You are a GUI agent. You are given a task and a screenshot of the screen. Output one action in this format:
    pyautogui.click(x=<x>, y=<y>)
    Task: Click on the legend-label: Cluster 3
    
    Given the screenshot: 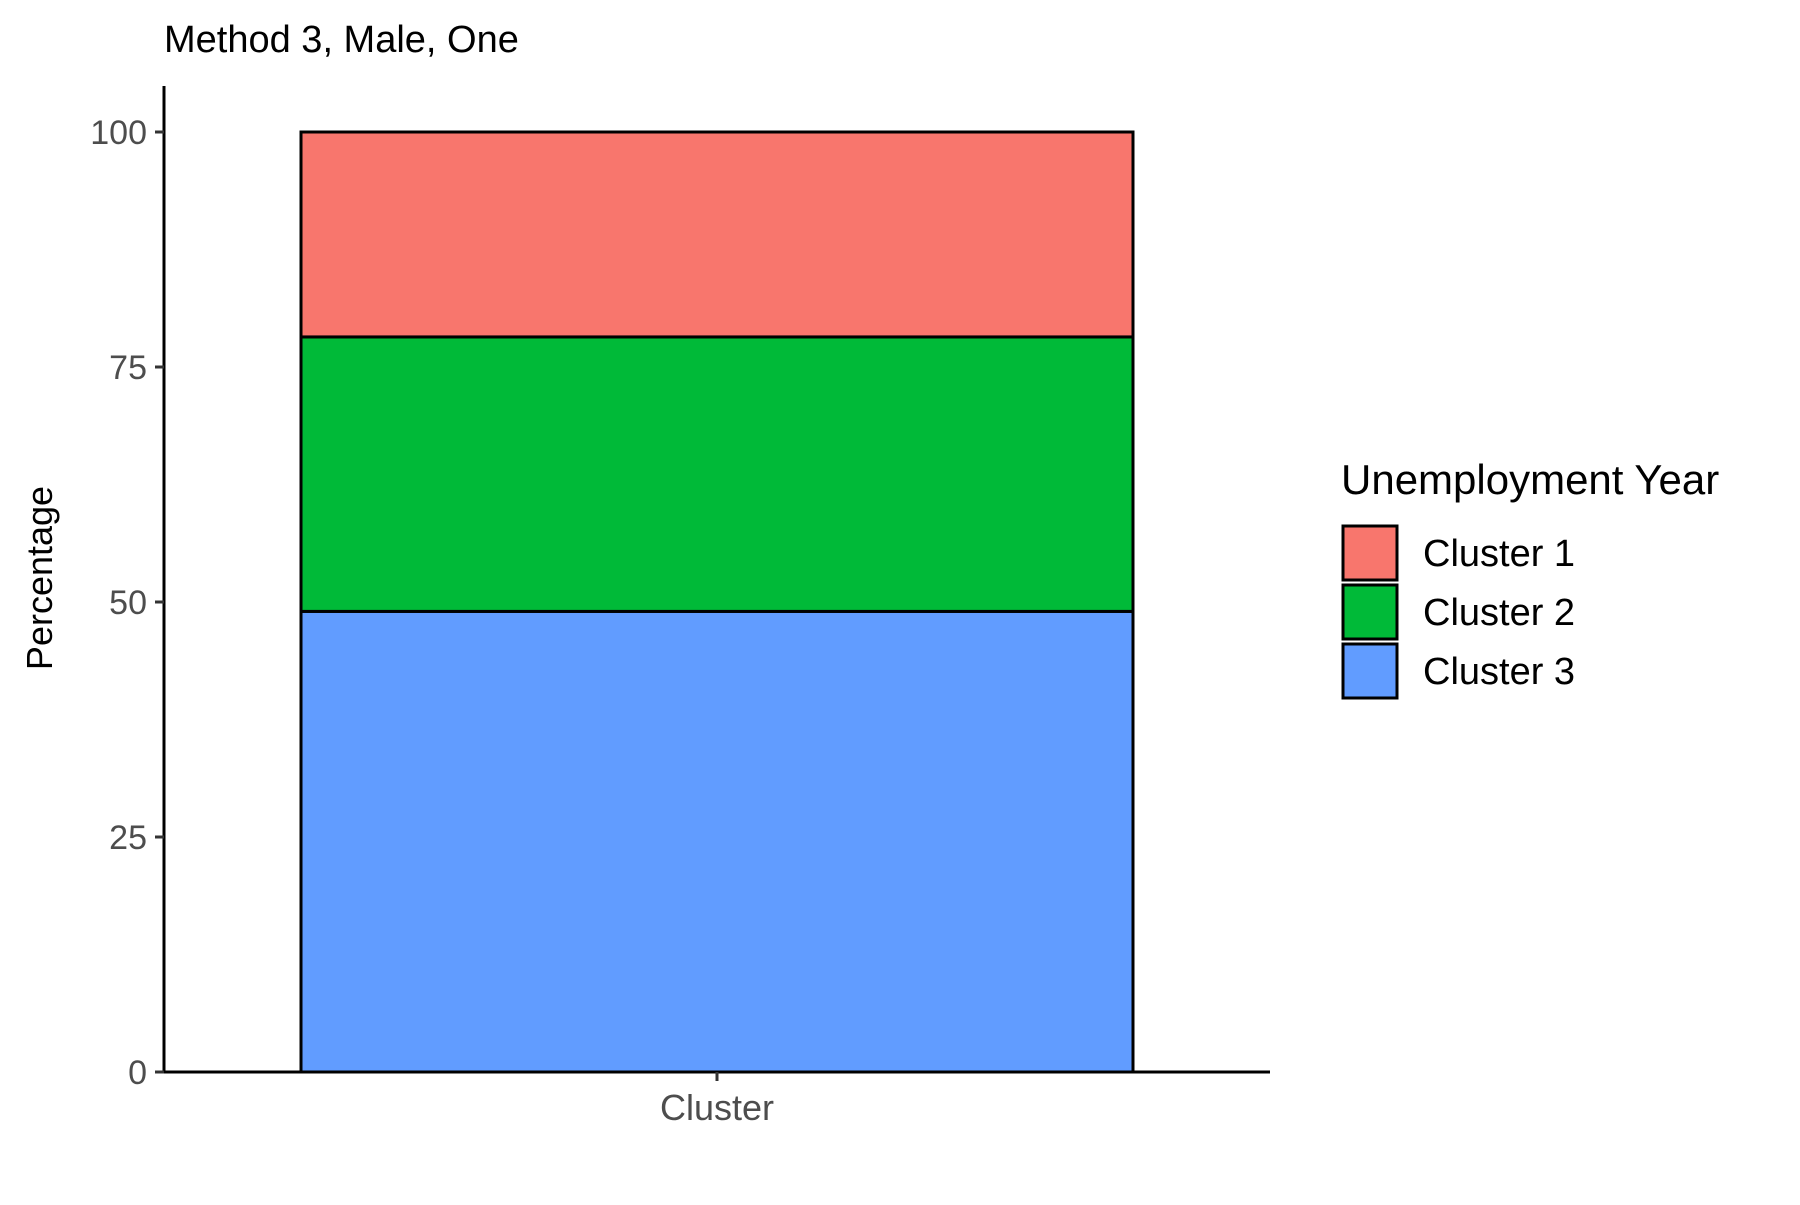 What is the action you would take?
    pyautogui.click(x=1499, y=672)
    